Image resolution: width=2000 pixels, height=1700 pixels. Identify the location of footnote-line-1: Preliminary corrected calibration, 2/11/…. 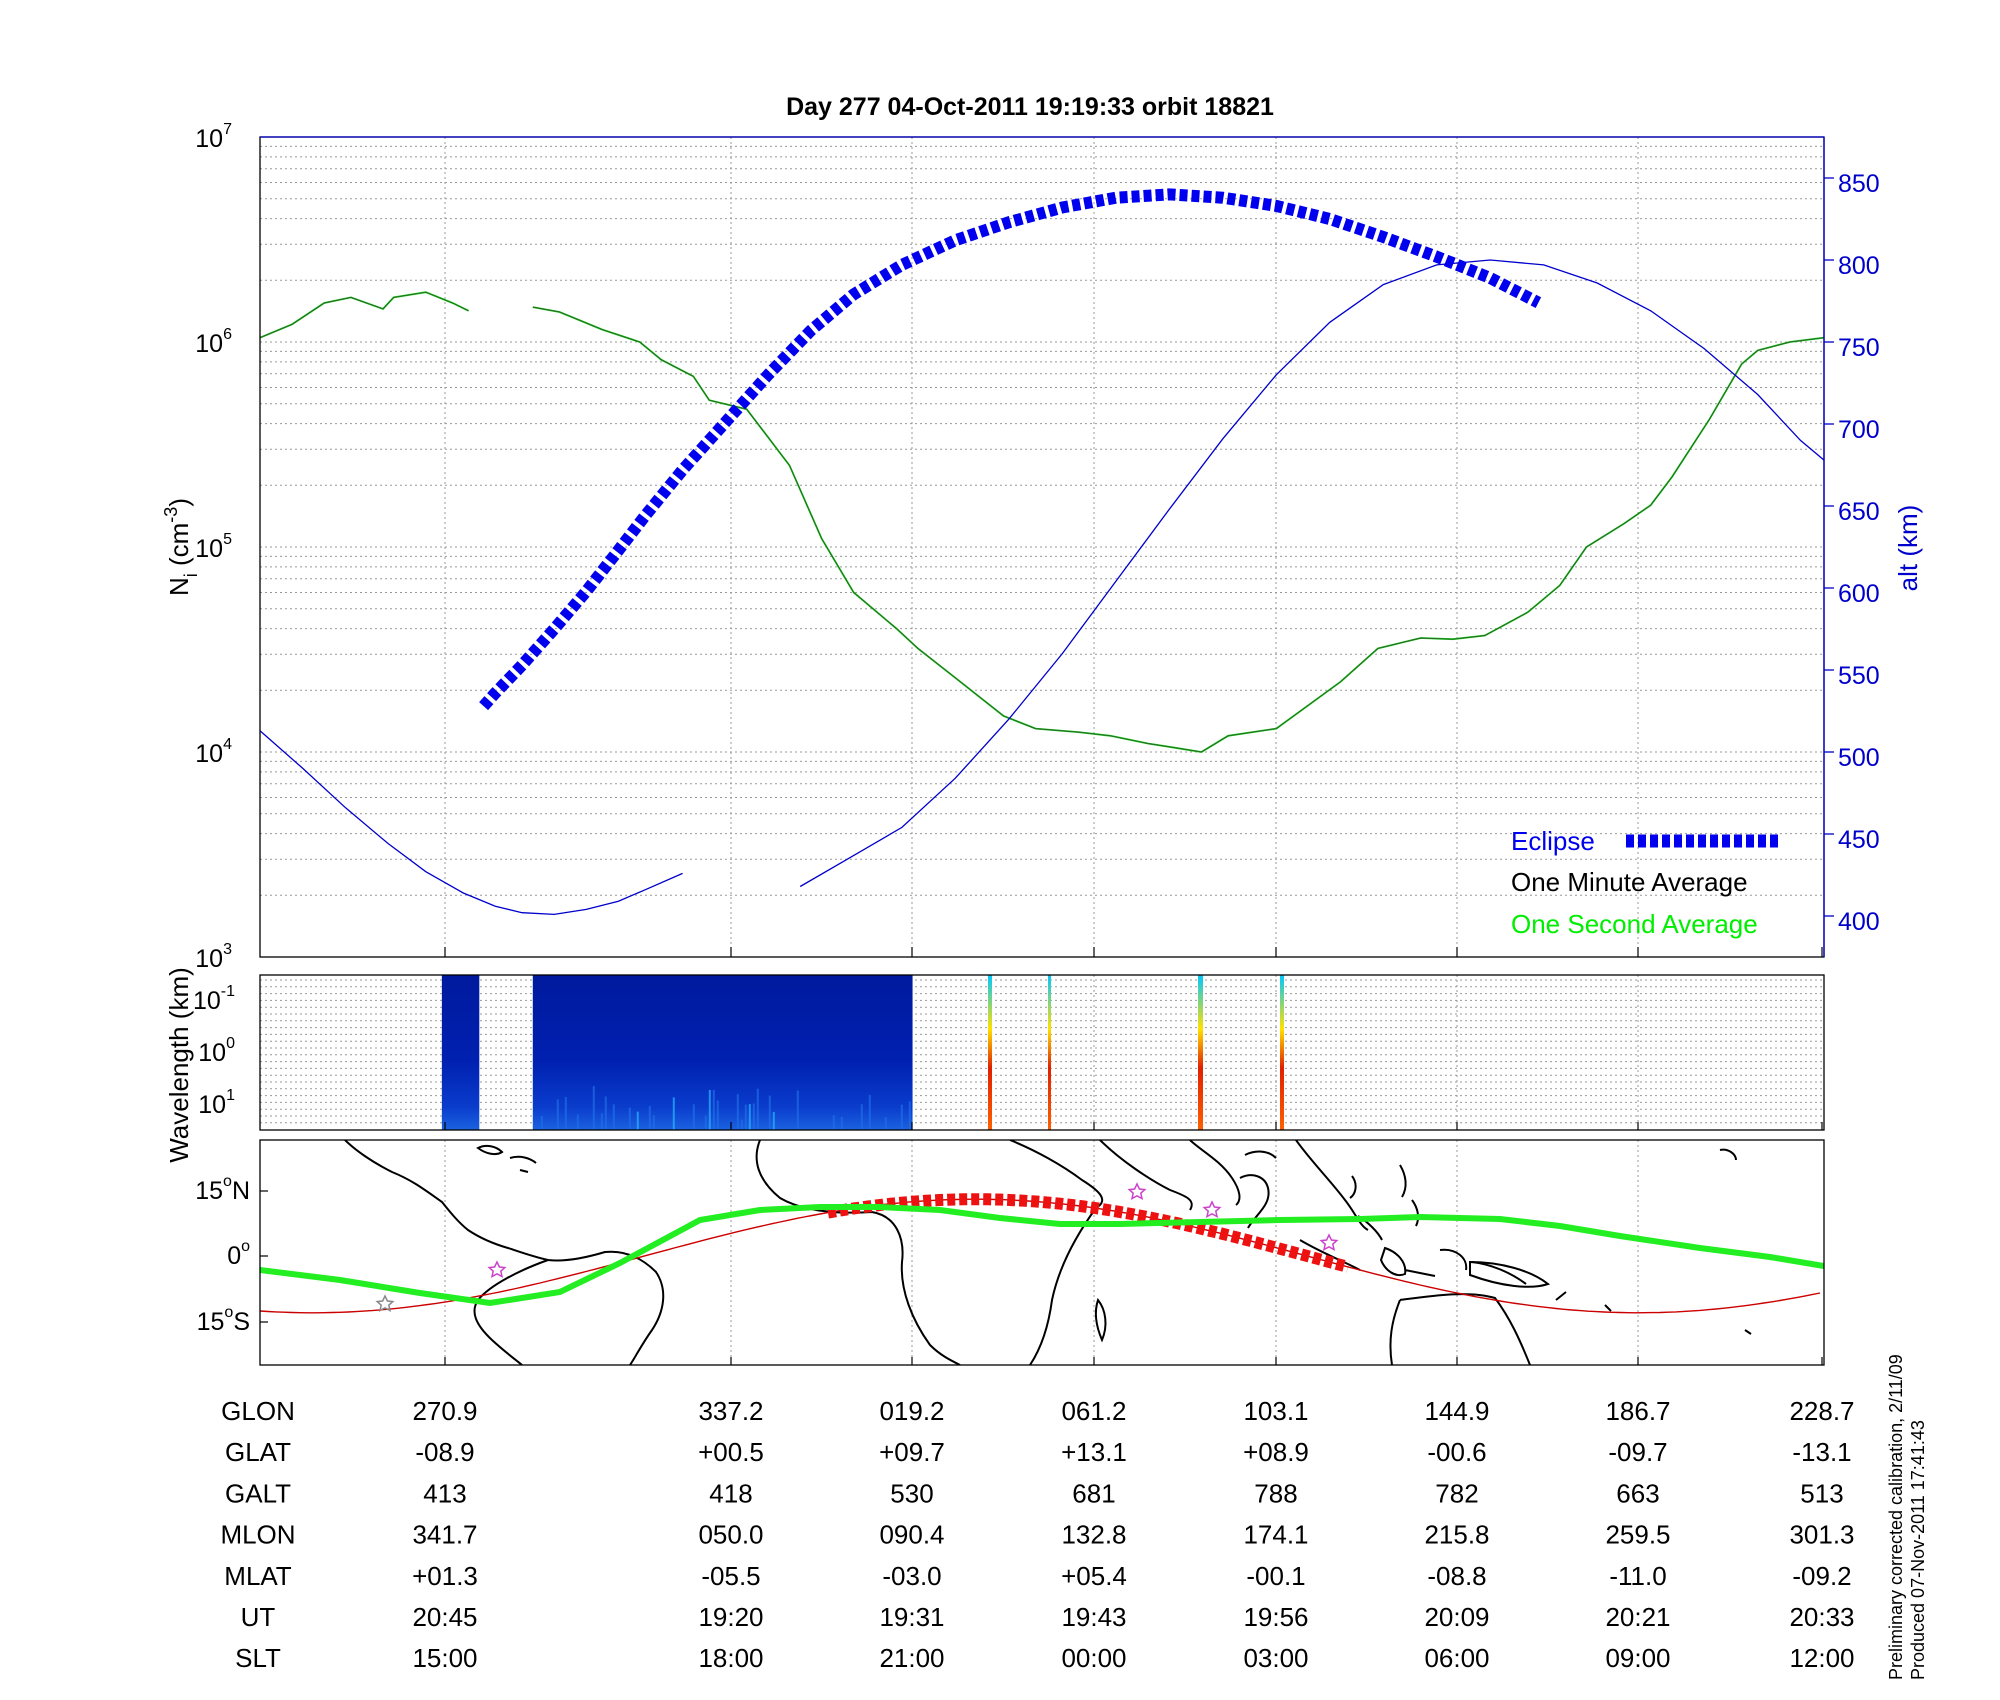
(1896, 1517).